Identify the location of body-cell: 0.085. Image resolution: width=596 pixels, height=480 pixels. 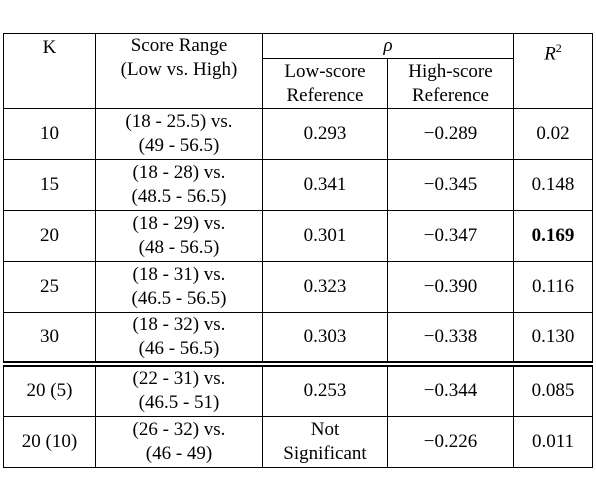
(553, 389).